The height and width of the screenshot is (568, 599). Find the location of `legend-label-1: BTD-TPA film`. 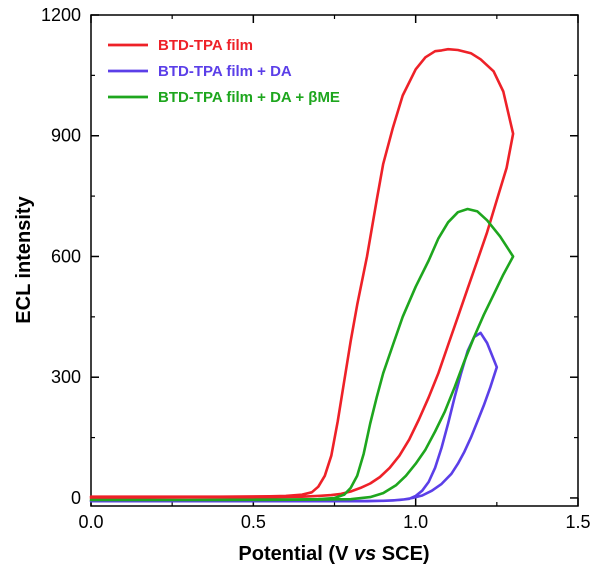

legend-label-1: BTD-TPA film is located at coordinates (205, 45).